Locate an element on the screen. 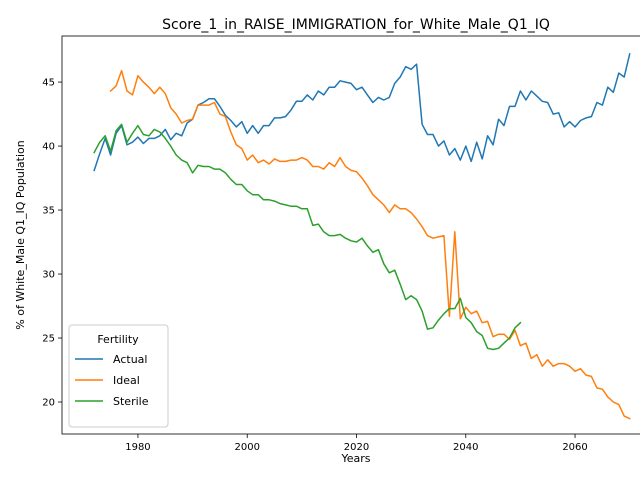  x-tick-label: 2000 is located at coordinates (246, 447).